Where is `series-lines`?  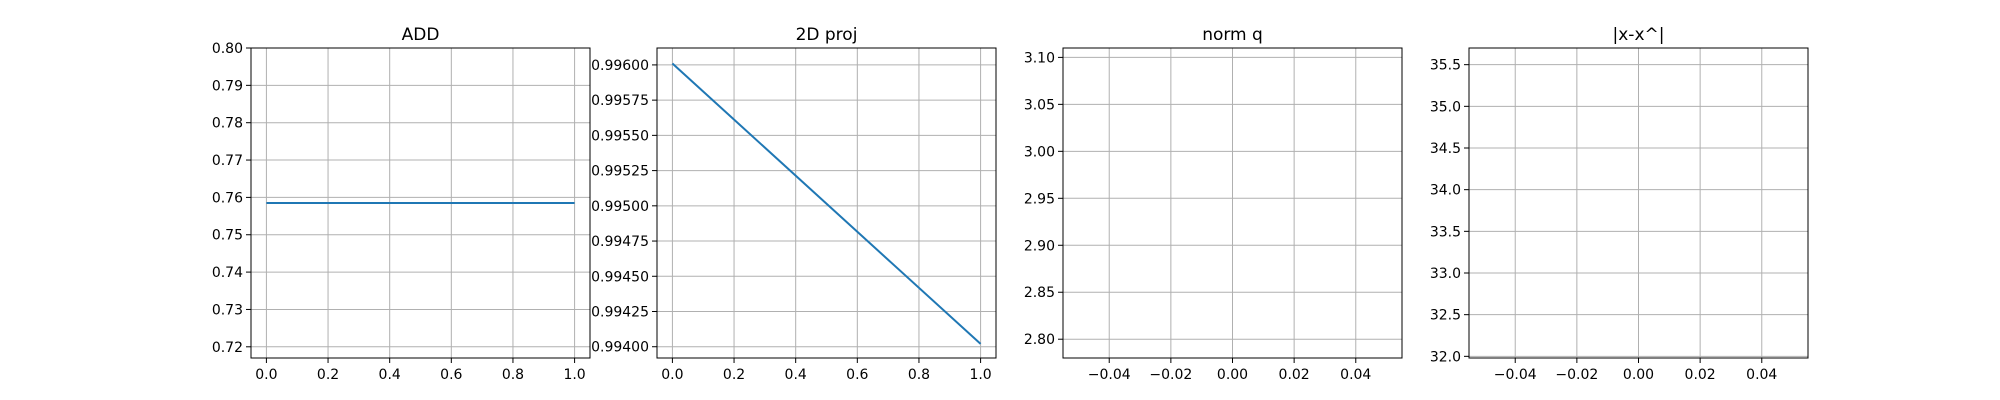
series-lines is located at coordinates (826, 203).